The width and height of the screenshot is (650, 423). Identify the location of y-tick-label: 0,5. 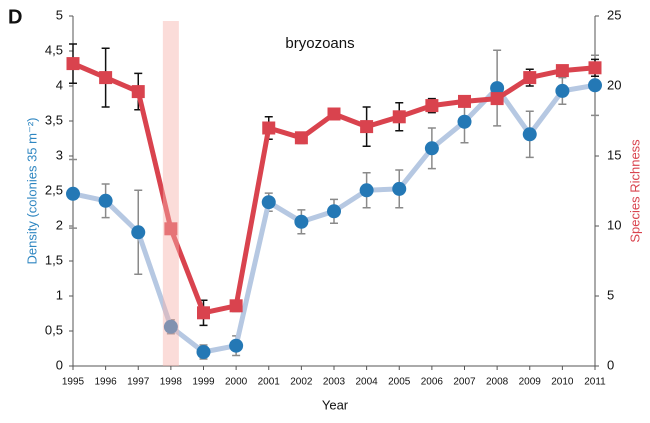
(54, 329).